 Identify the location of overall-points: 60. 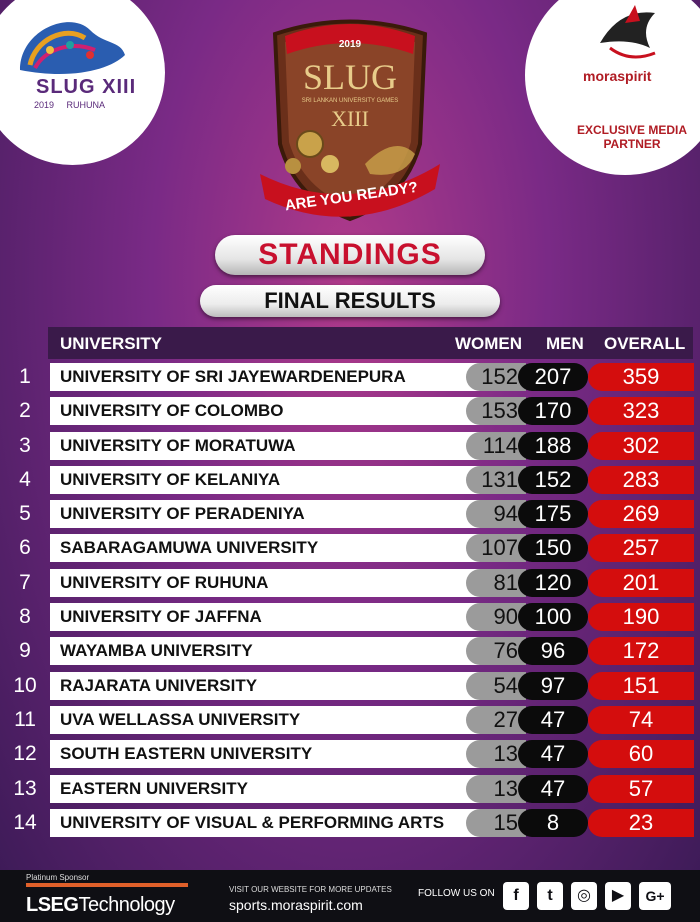
(641, 754).